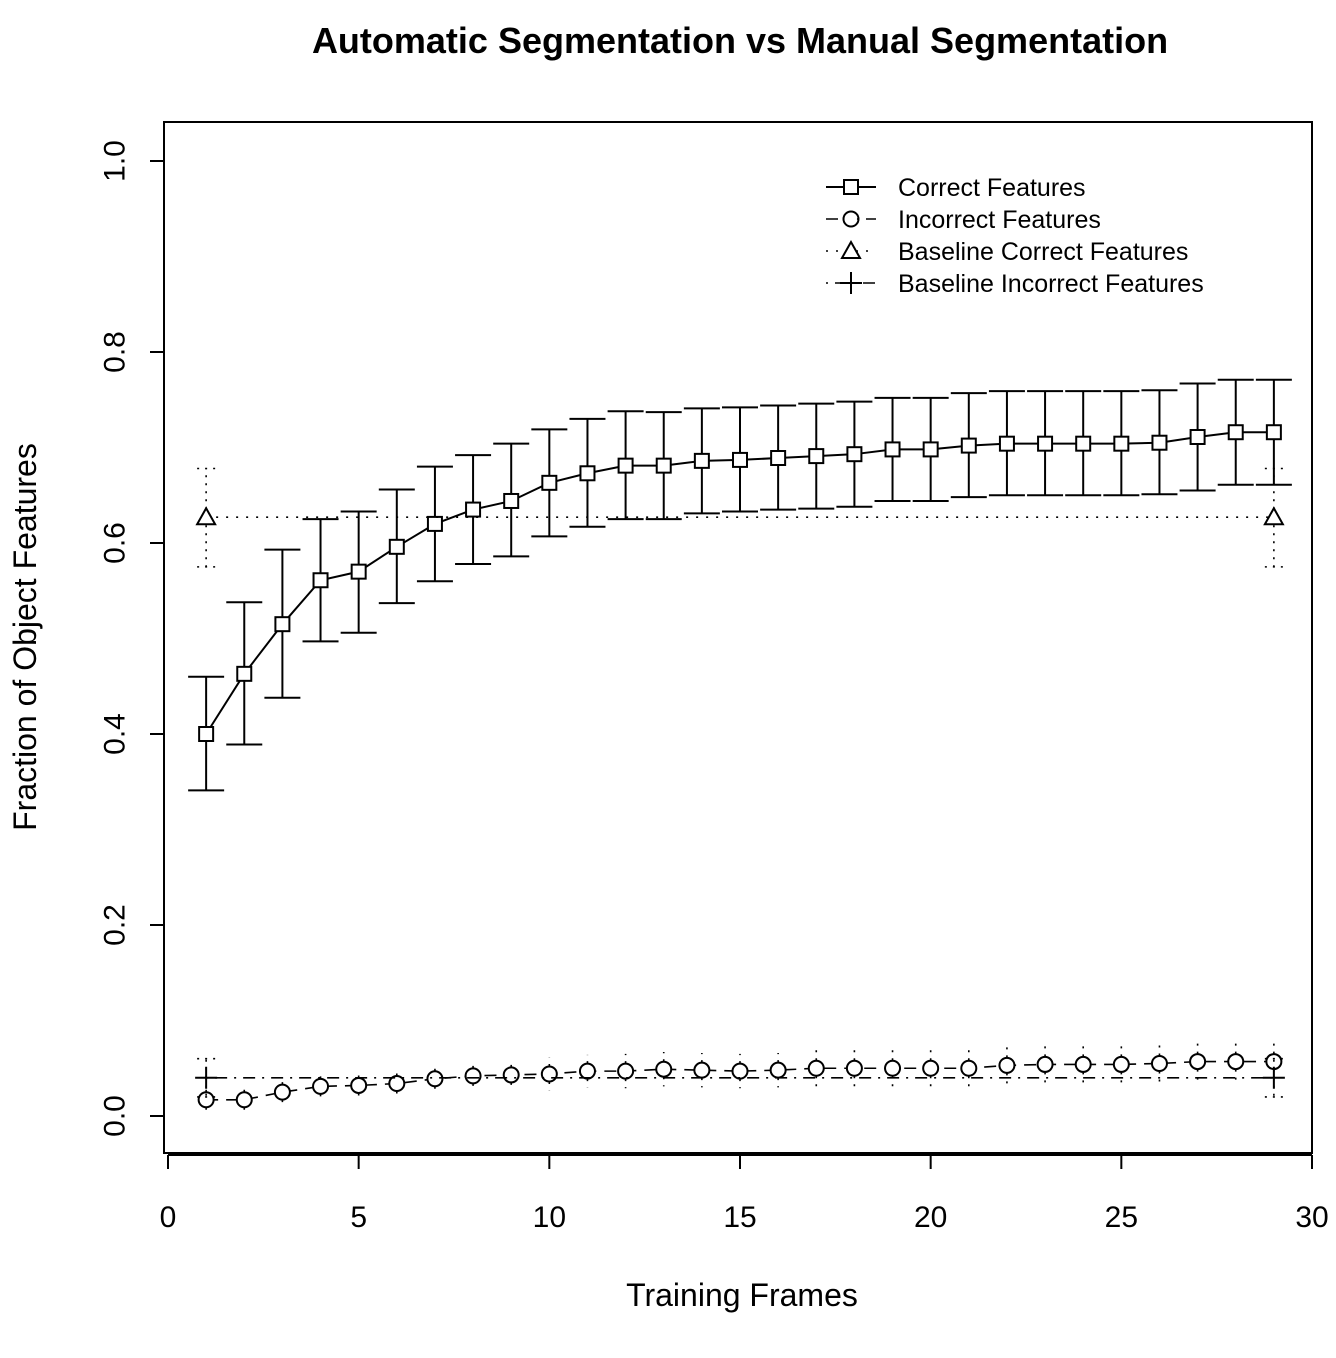  I want to click on legend-label: Correct Features, so click(992, 188).